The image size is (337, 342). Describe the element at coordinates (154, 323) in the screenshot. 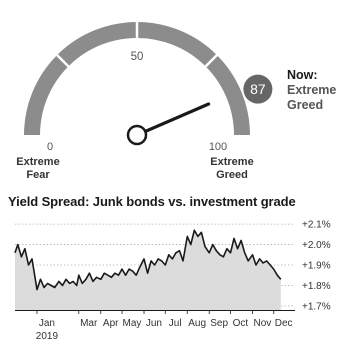

I see `x-tick-label: Jun` at that location.